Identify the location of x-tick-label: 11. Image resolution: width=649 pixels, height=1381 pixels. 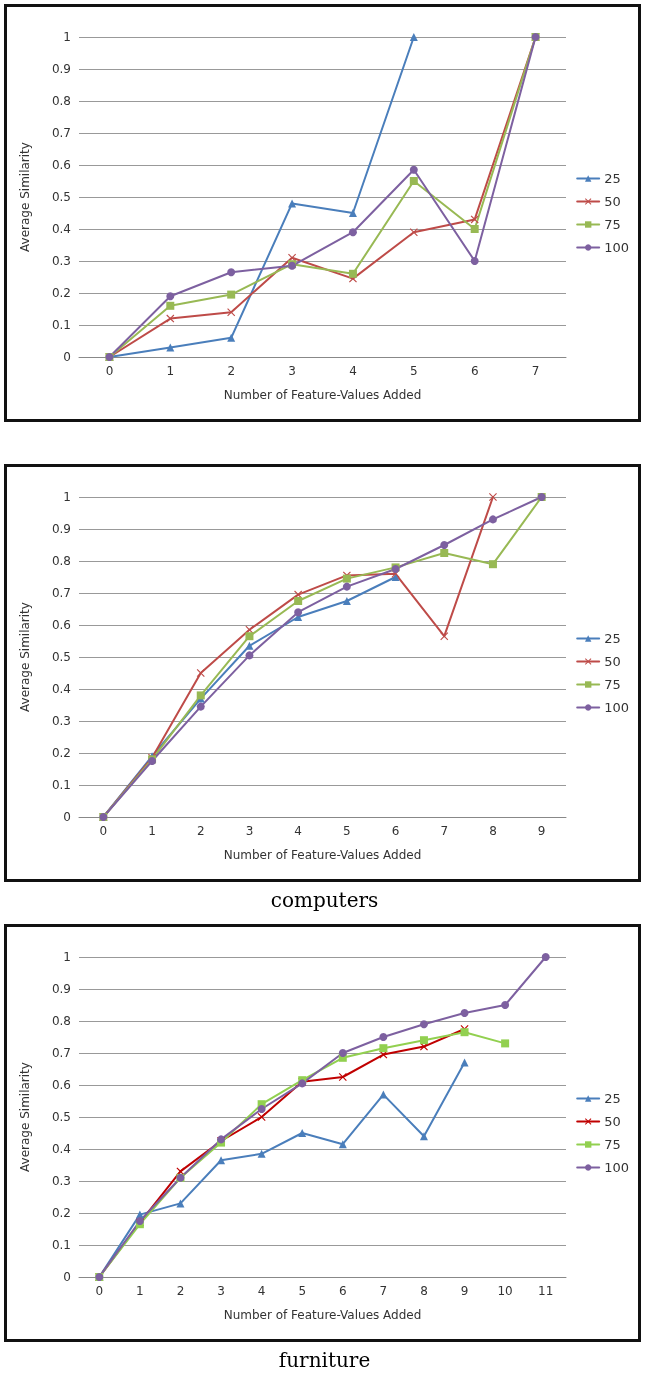
(546, 1291).